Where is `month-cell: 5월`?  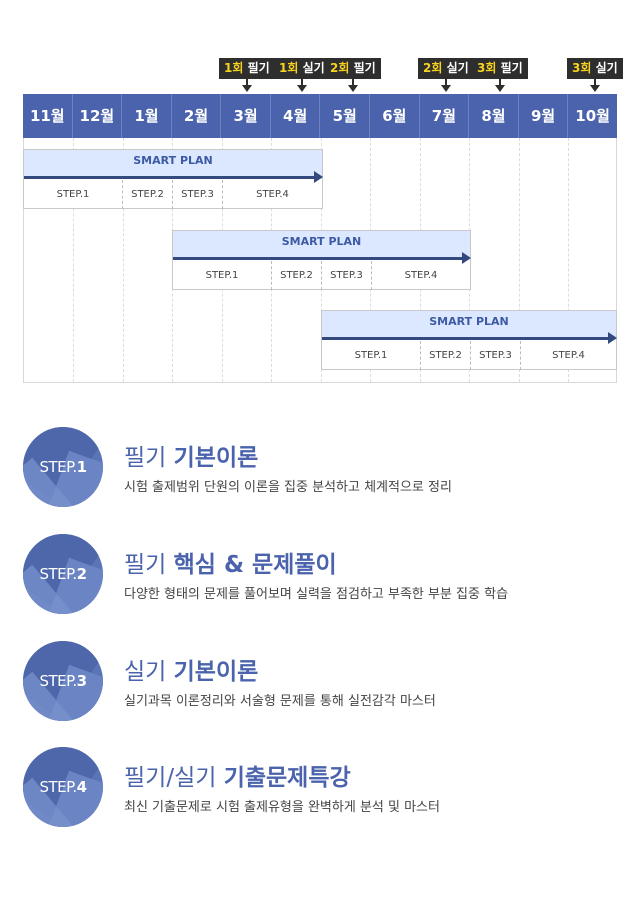 month-cell: 5월 is located at coordinates (345, 116).